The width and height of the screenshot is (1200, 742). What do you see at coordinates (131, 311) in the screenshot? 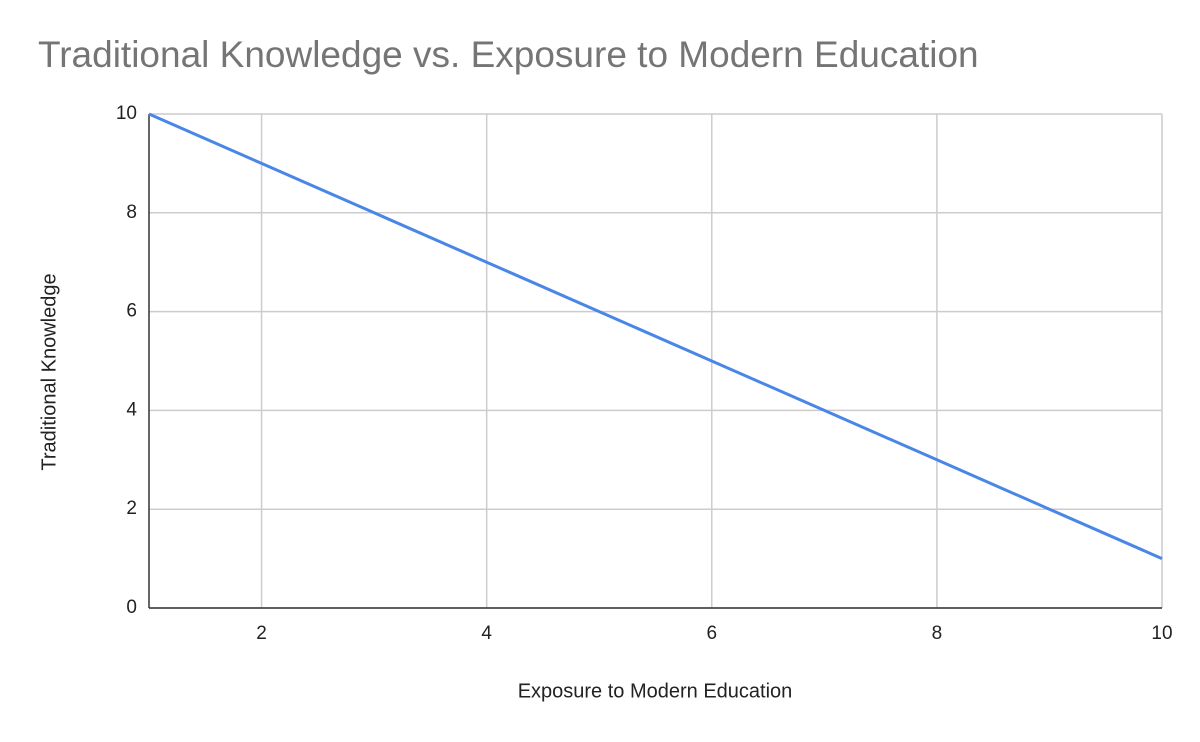
I see `y-tick-label: 6` at bounding box center [131, 311].